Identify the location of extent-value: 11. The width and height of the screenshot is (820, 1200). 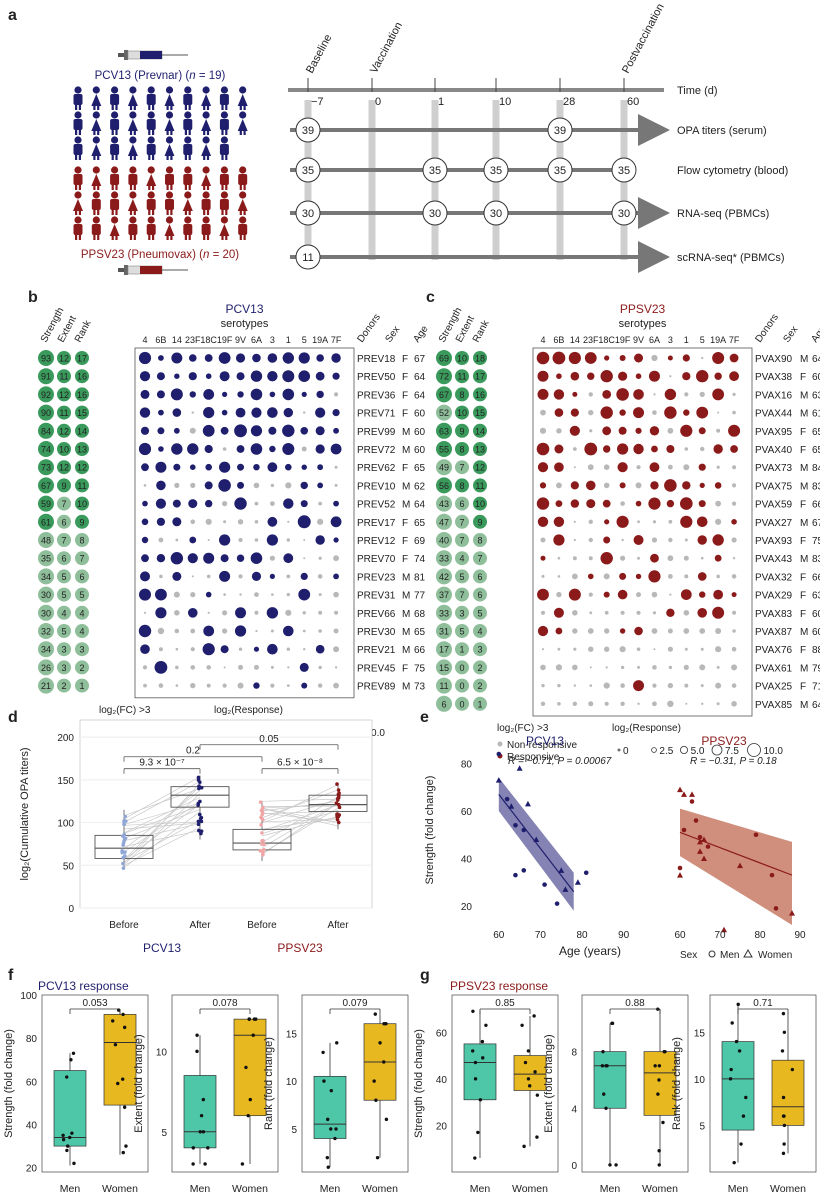
(63, 377).